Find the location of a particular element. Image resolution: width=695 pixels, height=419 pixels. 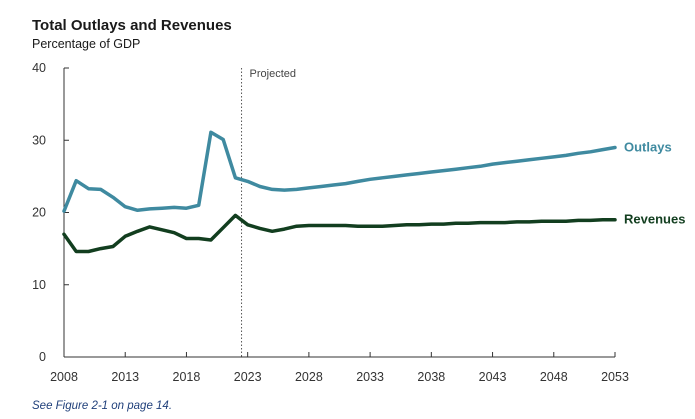

y-tick-label: 20 is located at coordinates (39, 213).